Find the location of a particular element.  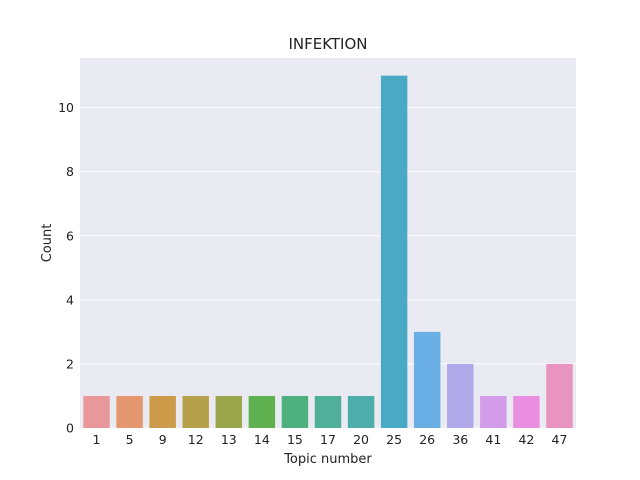

x-tick-label: 36 is located at coordinates (460, 439).